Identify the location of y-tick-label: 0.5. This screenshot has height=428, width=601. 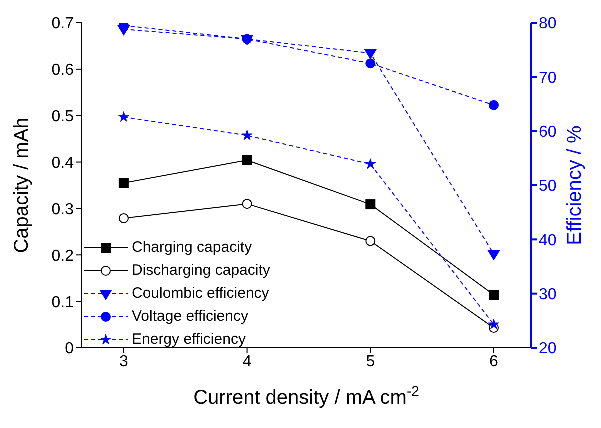
(63, 117).